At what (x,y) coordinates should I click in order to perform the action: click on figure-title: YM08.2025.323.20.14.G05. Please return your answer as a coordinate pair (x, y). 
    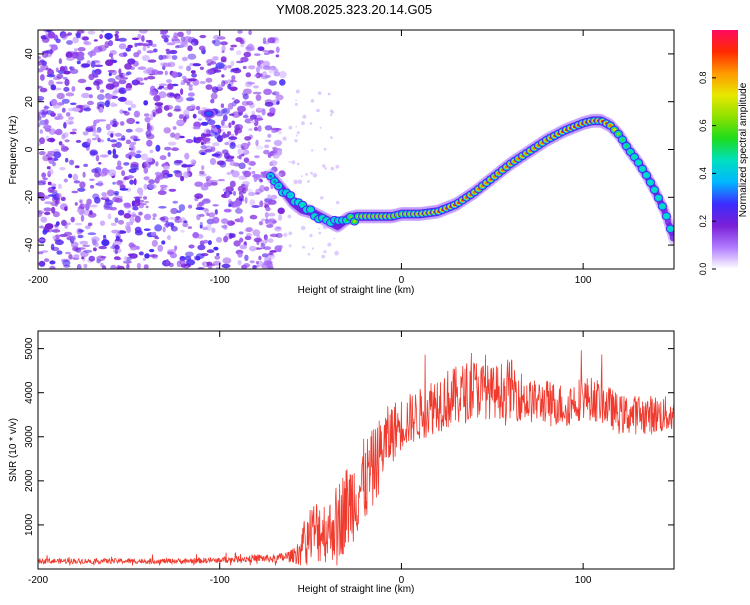
    Looking at the image, I should click on (354, 9).